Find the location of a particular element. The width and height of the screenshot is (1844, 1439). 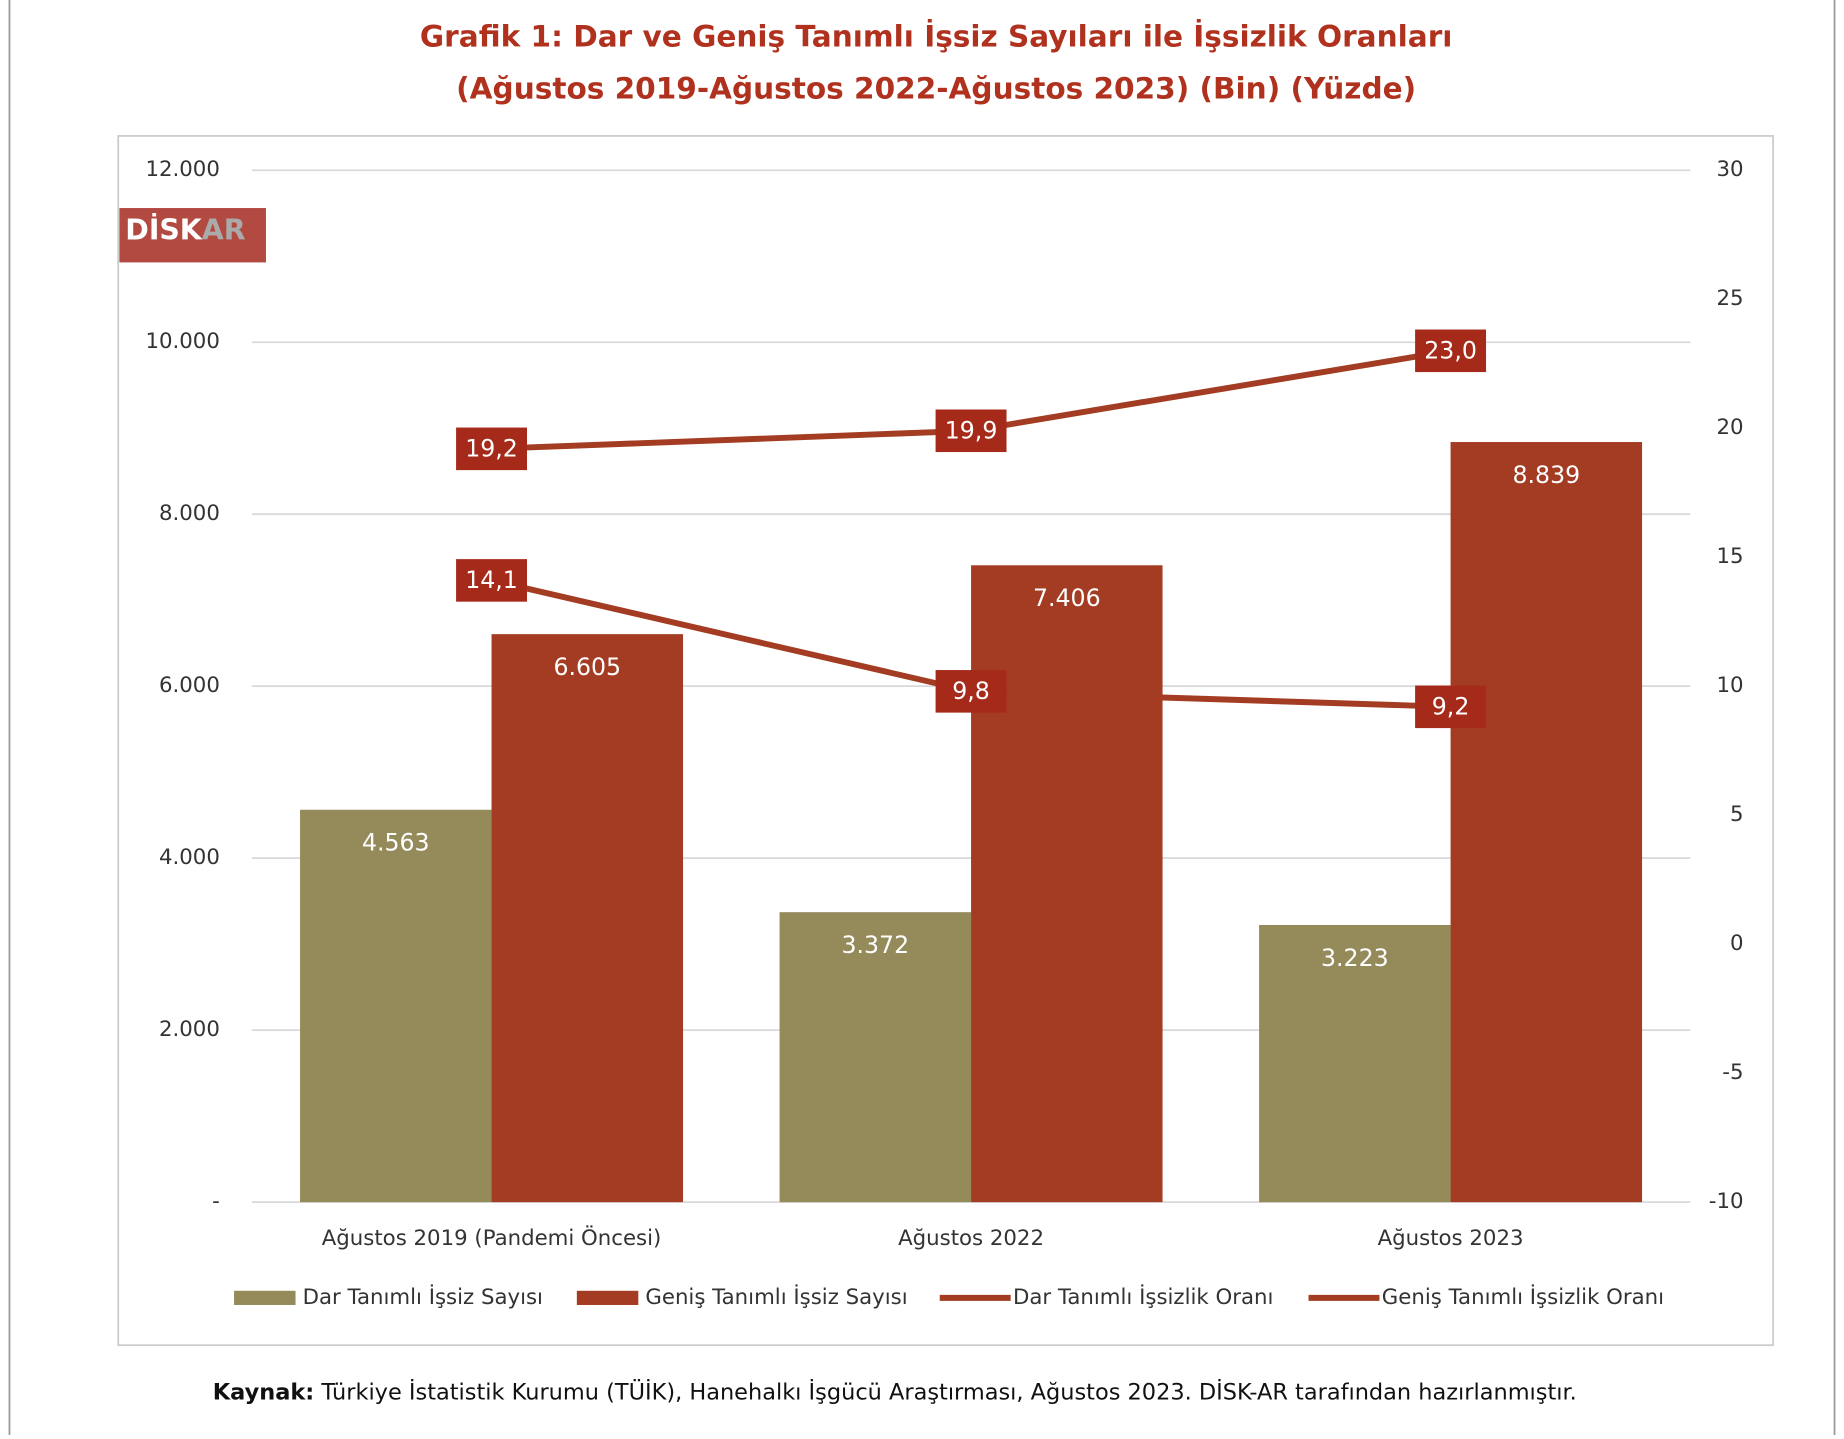

y-tick-label: 8.000 is located at coordinates (189, 513).